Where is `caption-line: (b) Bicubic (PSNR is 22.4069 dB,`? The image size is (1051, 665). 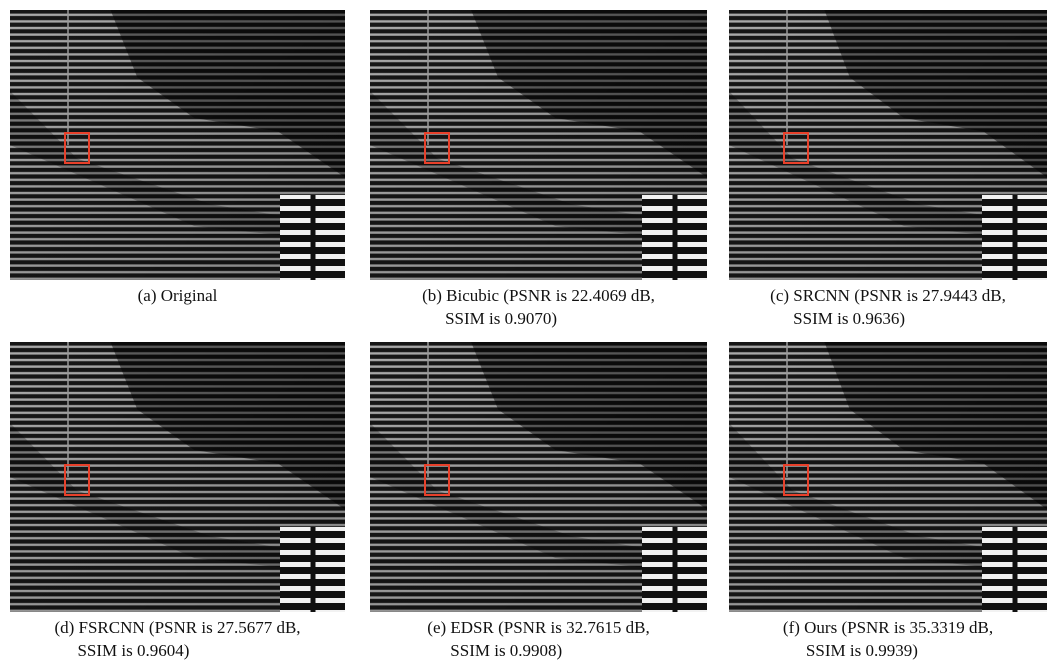
caption-line: (b) Bicubic (PSNR is 22.4069 dB, is located at coordinates (538, 295).